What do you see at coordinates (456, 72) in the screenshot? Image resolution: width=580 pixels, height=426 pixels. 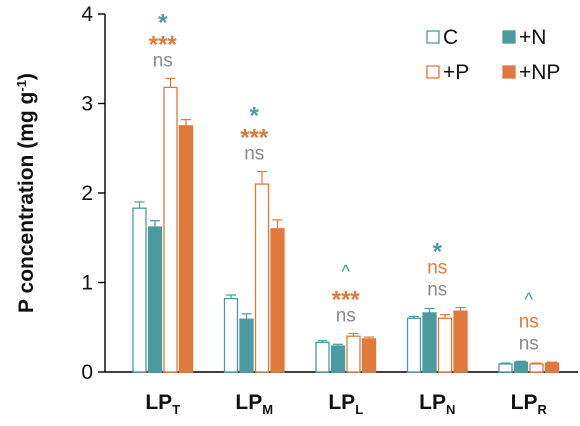 I see `legend-label: +P` at bounding box center [456, 72].